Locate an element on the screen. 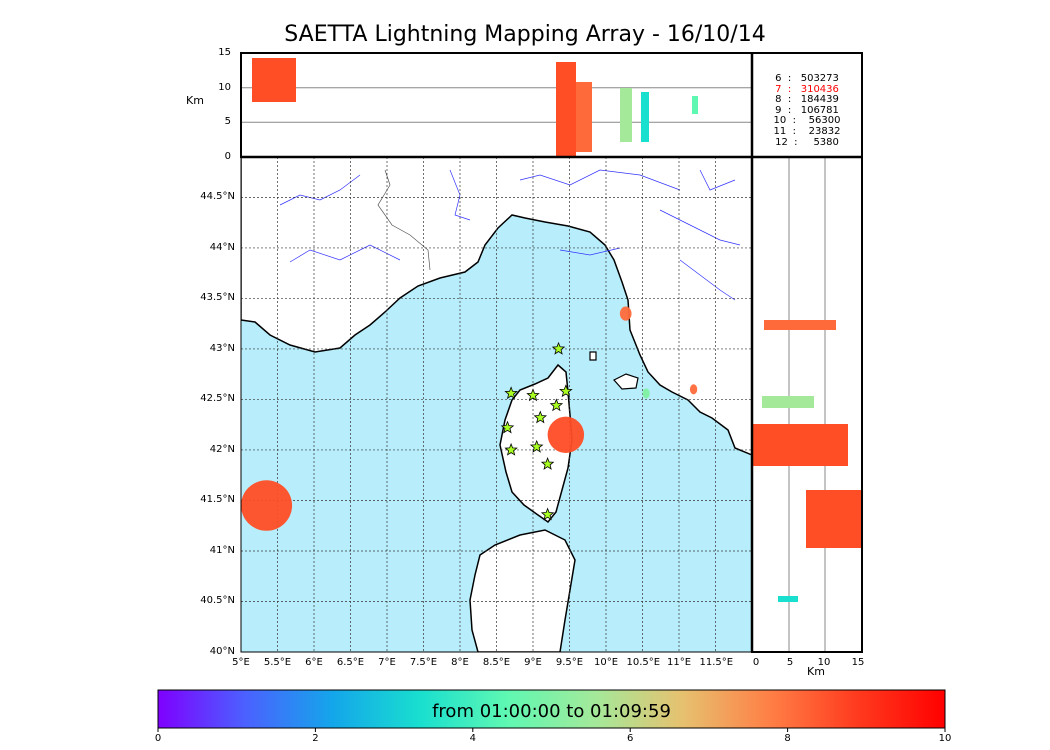 This screenshot has width=1050, height=750. lat-tick-label: 42.5°N is located at coordinates (217, 399).